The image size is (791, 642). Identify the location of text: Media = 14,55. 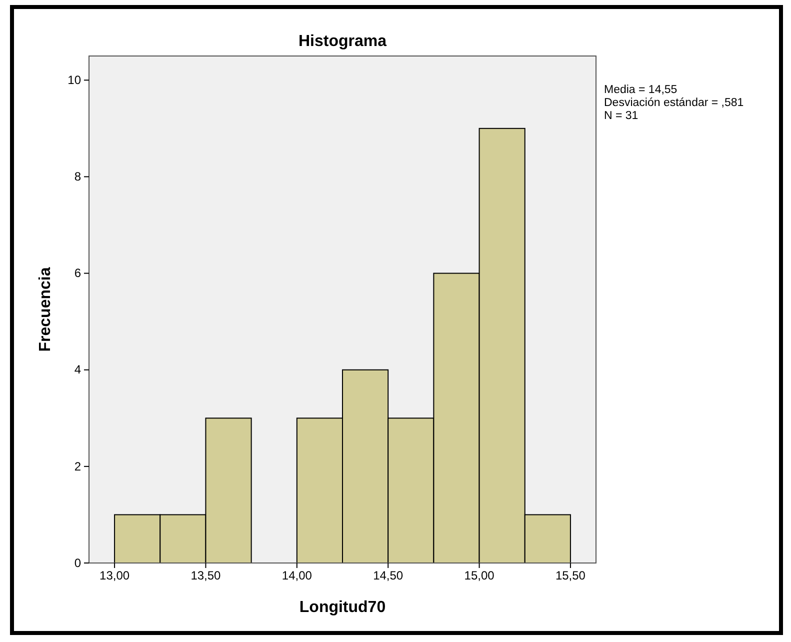
(641, 90).